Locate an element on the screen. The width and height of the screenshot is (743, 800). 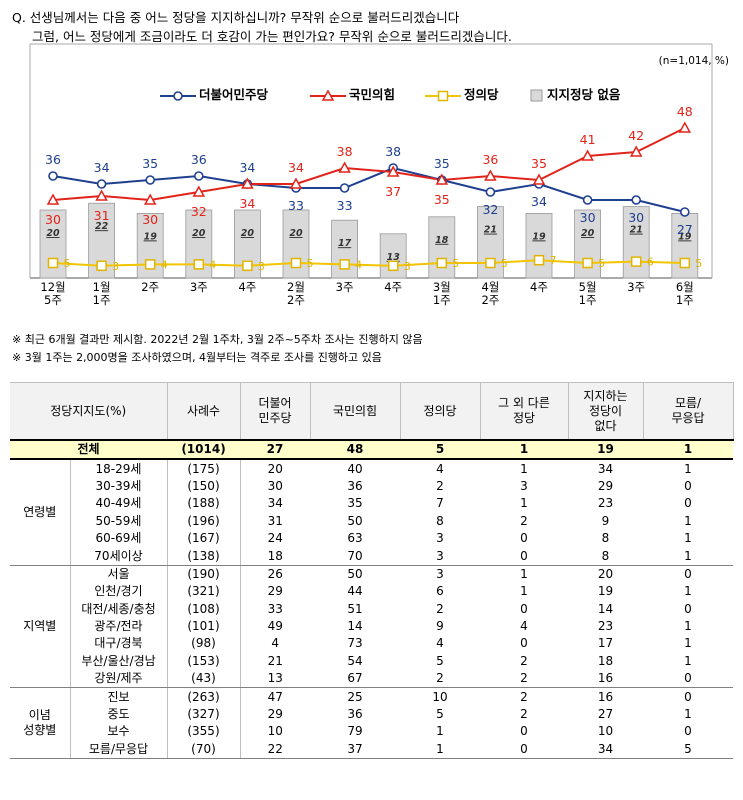
label-ppp-3: 32 is located at coordinates (199, 211).